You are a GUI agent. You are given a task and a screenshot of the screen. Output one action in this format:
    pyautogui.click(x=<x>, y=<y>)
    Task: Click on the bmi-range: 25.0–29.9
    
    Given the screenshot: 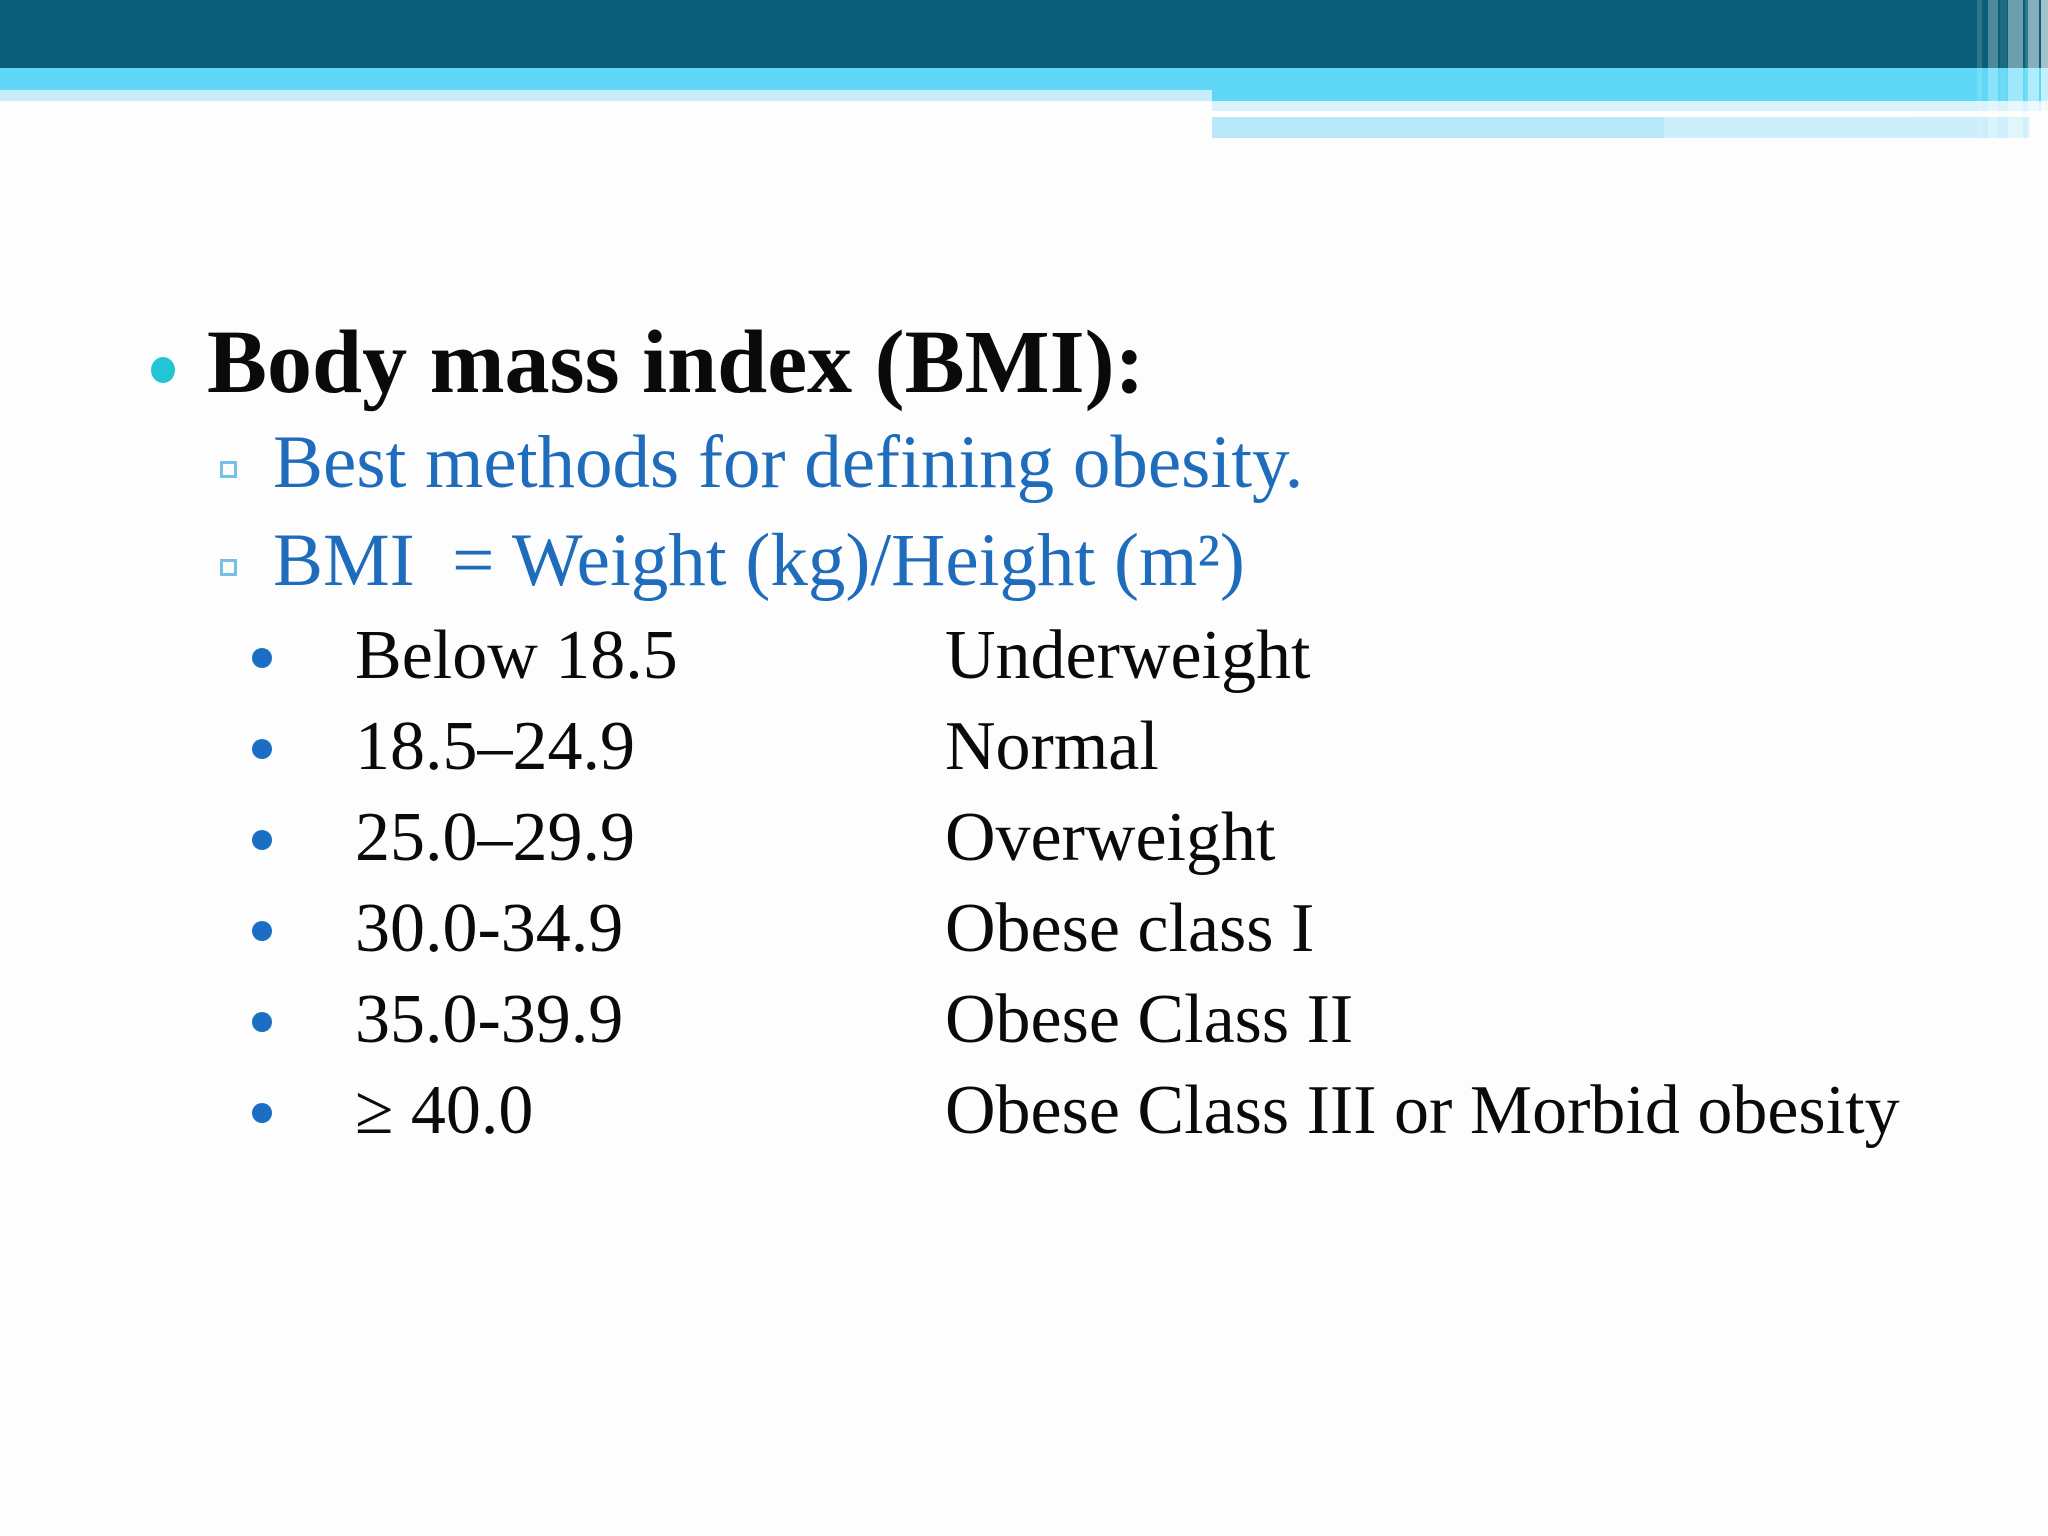 What is the action you would take?
    pyautogui.click(x=495, y=837)
    